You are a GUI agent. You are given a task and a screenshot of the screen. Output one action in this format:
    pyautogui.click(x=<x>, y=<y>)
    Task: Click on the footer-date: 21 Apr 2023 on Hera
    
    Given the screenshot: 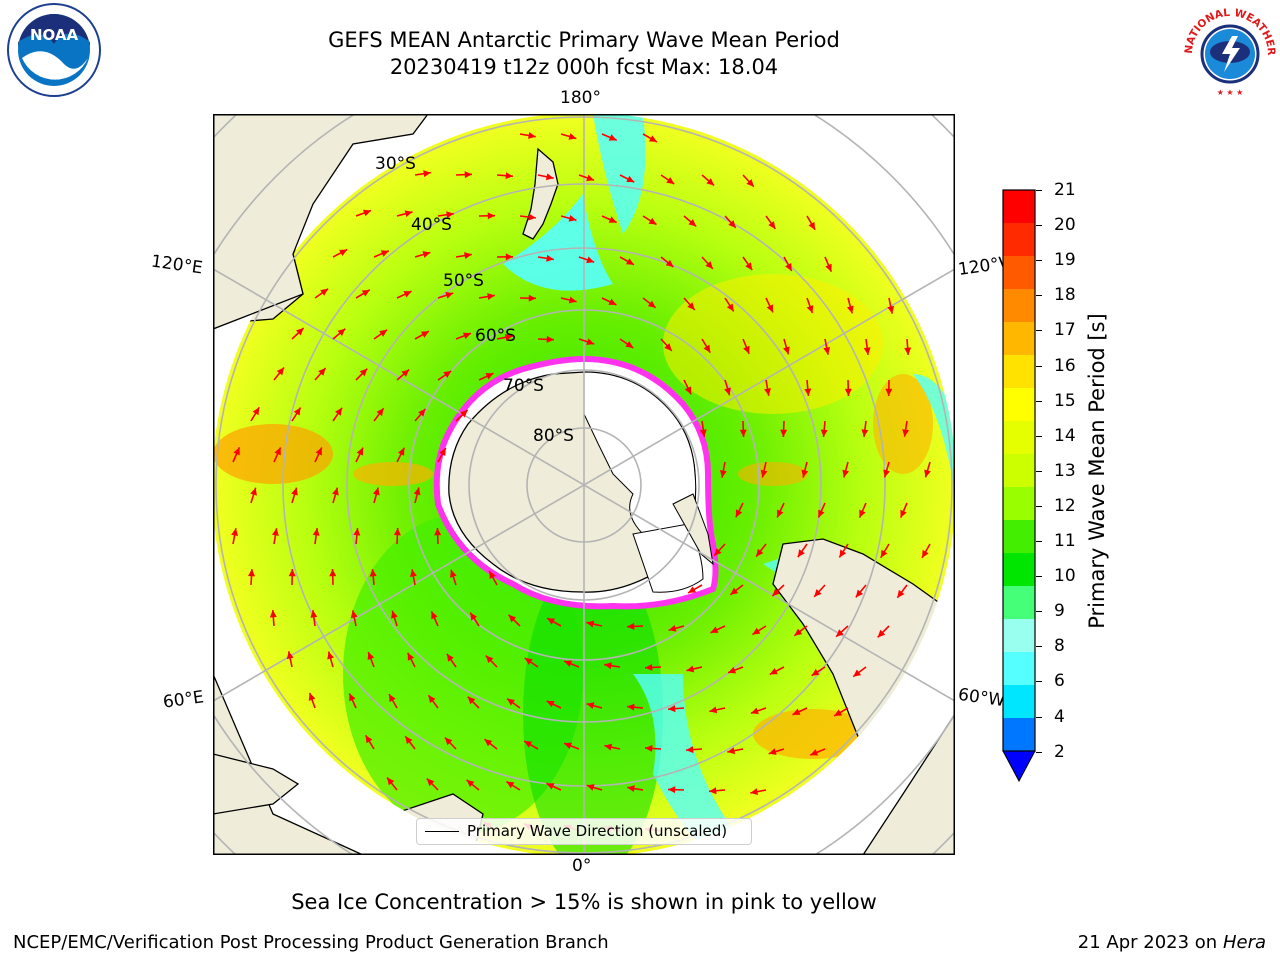 What is the action you would take?
    pyautogui.click(x=1172, y=942)
    